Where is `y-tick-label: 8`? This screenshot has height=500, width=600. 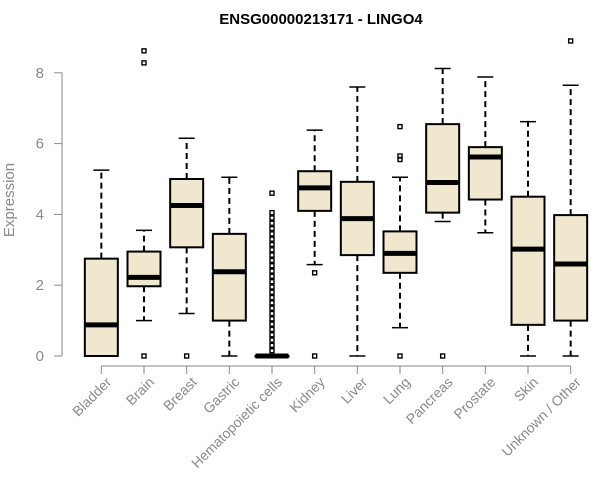
y-tick-label: 8 is located at coordinates (40, 73).